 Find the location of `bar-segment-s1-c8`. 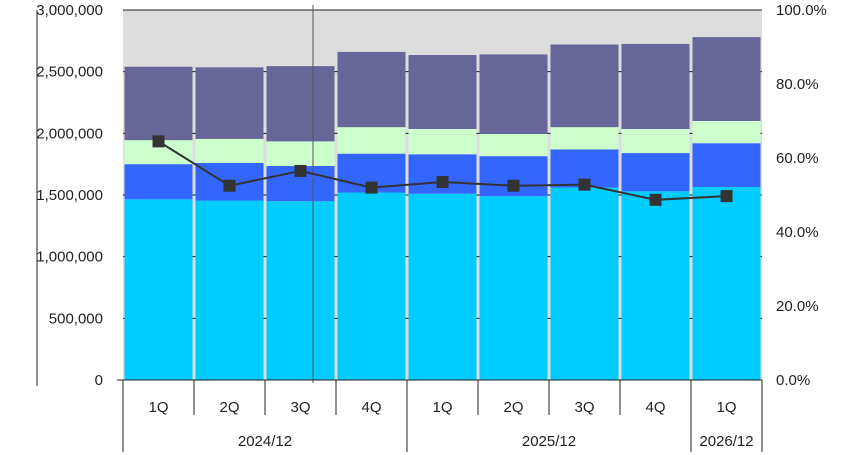

bar-segment-s1-c8 is located at coordinates (655, 285).